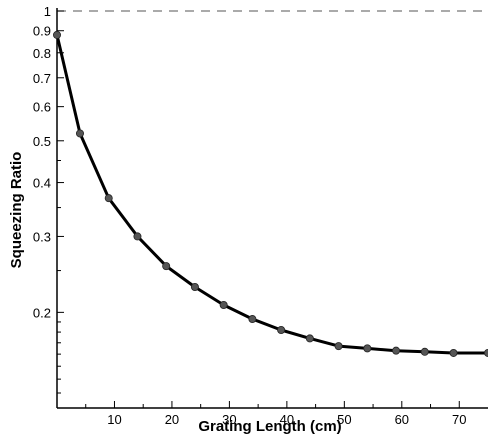 Image resolution: width=488 pixels, height=435 pixels. Describe the element at coordinates (42, 107) in the screenshot. I see `y-tick-label: 0.6` at that location.